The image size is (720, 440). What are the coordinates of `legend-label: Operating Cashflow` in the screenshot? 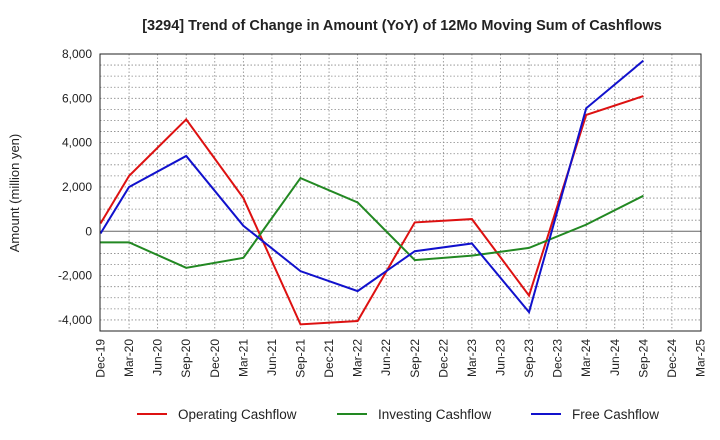 It's located at (237, 414).